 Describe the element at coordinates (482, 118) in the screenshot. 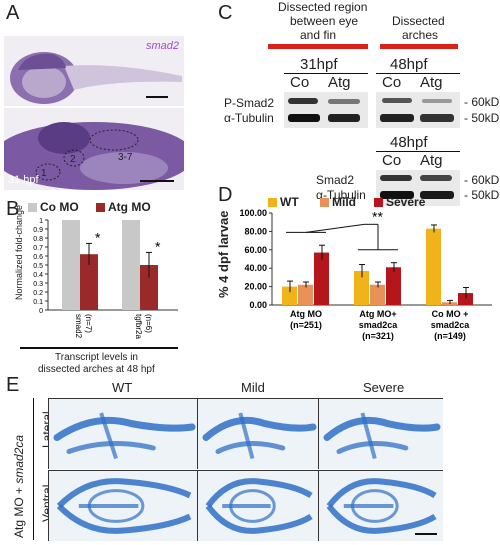

I see `c-mw-50-1: - 50kD` at that location.